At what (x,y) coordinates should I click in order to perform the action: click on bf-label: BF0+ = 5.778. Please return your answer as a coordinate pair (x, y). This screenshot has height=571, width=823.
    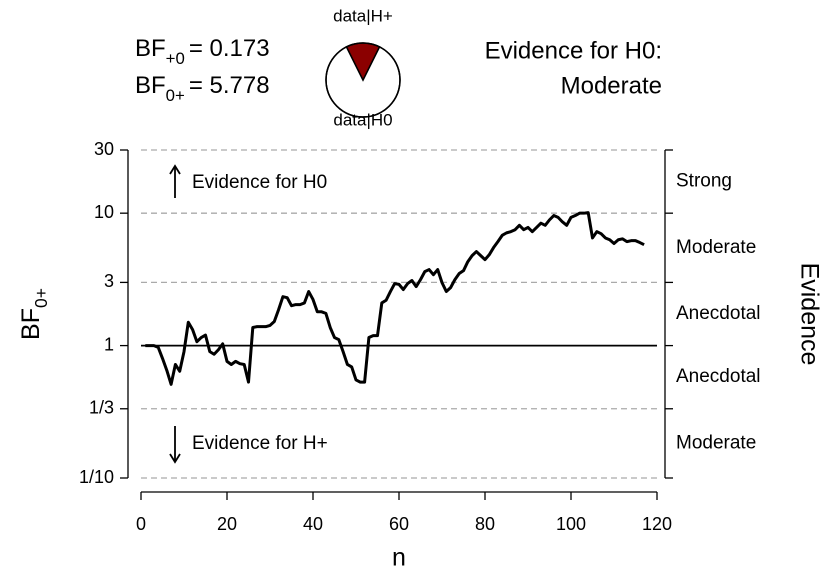
    Looking at the image, I should click on (202, 88).